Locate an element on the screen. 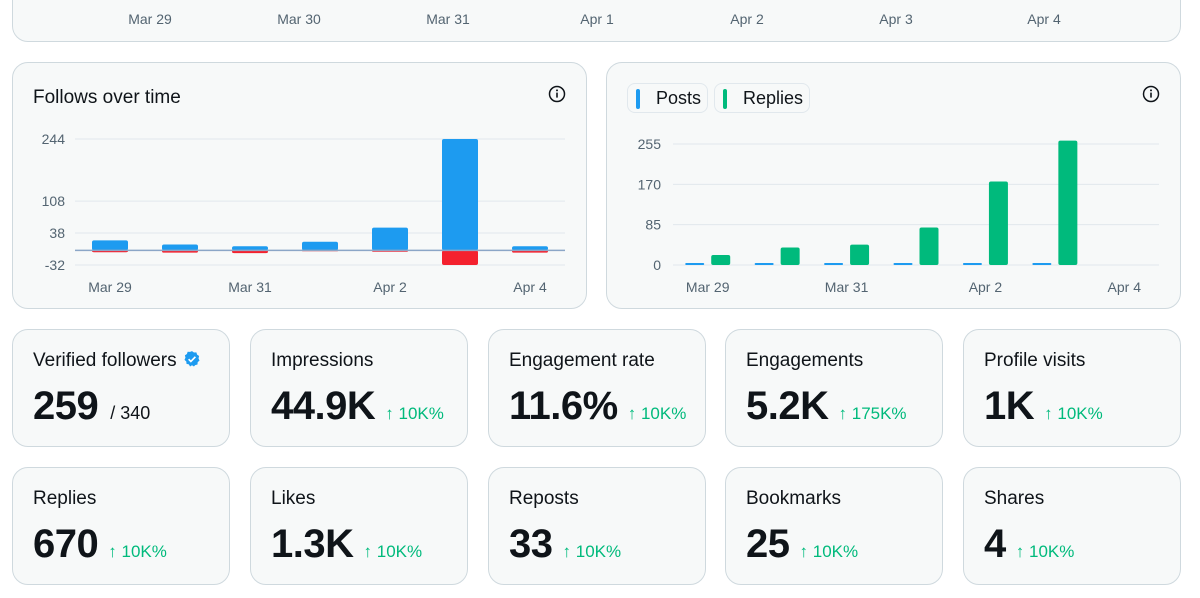 The width and height of the screenshot is (1200, 598). unfollows-bar is located at coordinates (460, 257).